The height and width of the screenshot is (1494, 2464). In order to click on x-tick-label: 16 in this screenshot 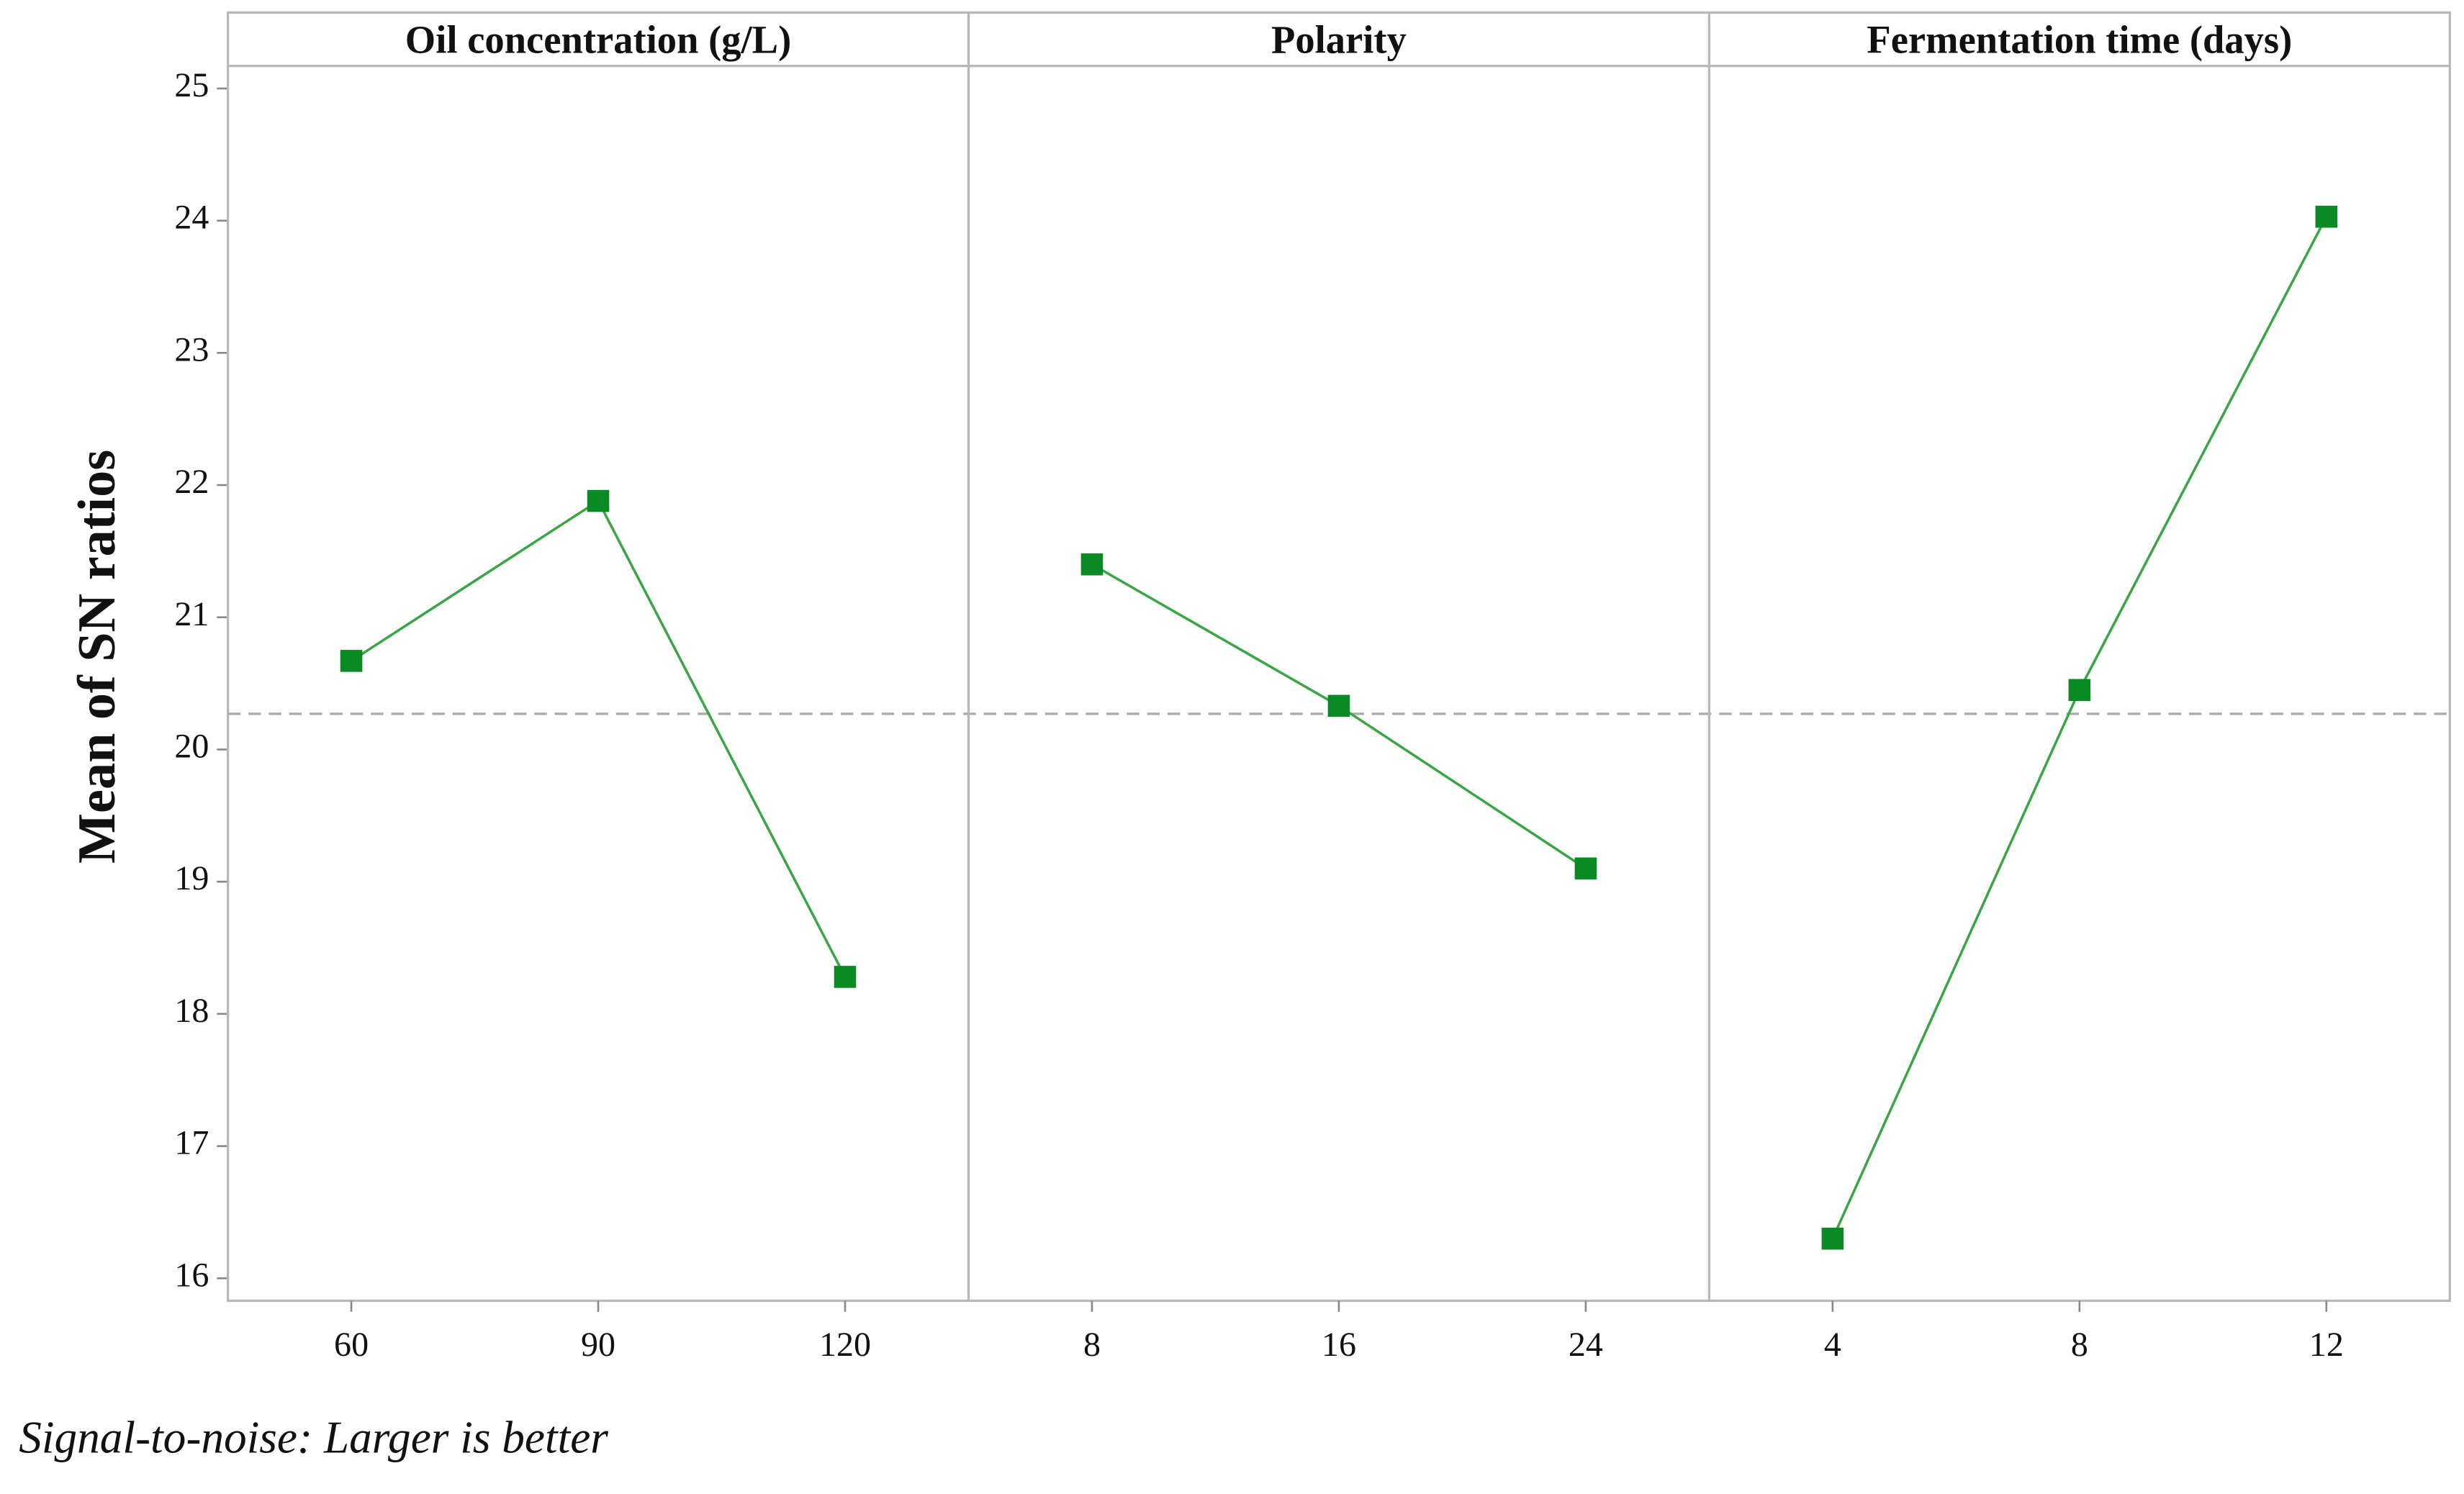, I will do `click(1339, 1345)`.